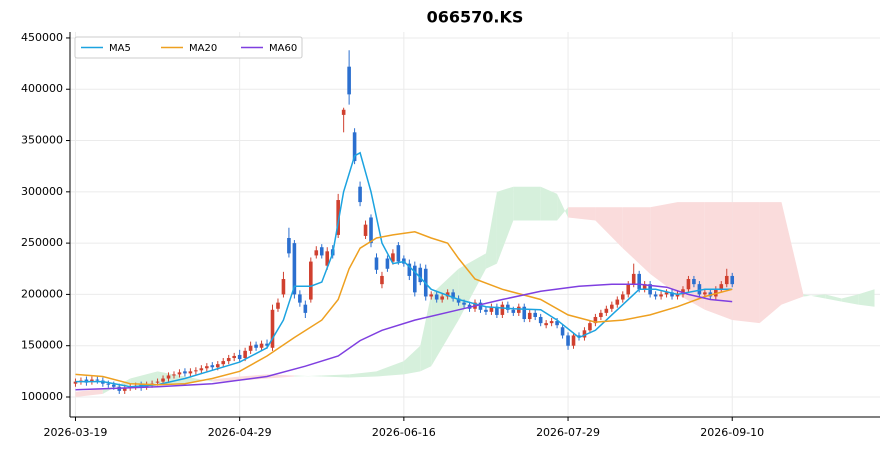  Describe the element at coordinates (240, 432) in the screenshot. I see `x-tick-label: 2026-04-29` at that location.